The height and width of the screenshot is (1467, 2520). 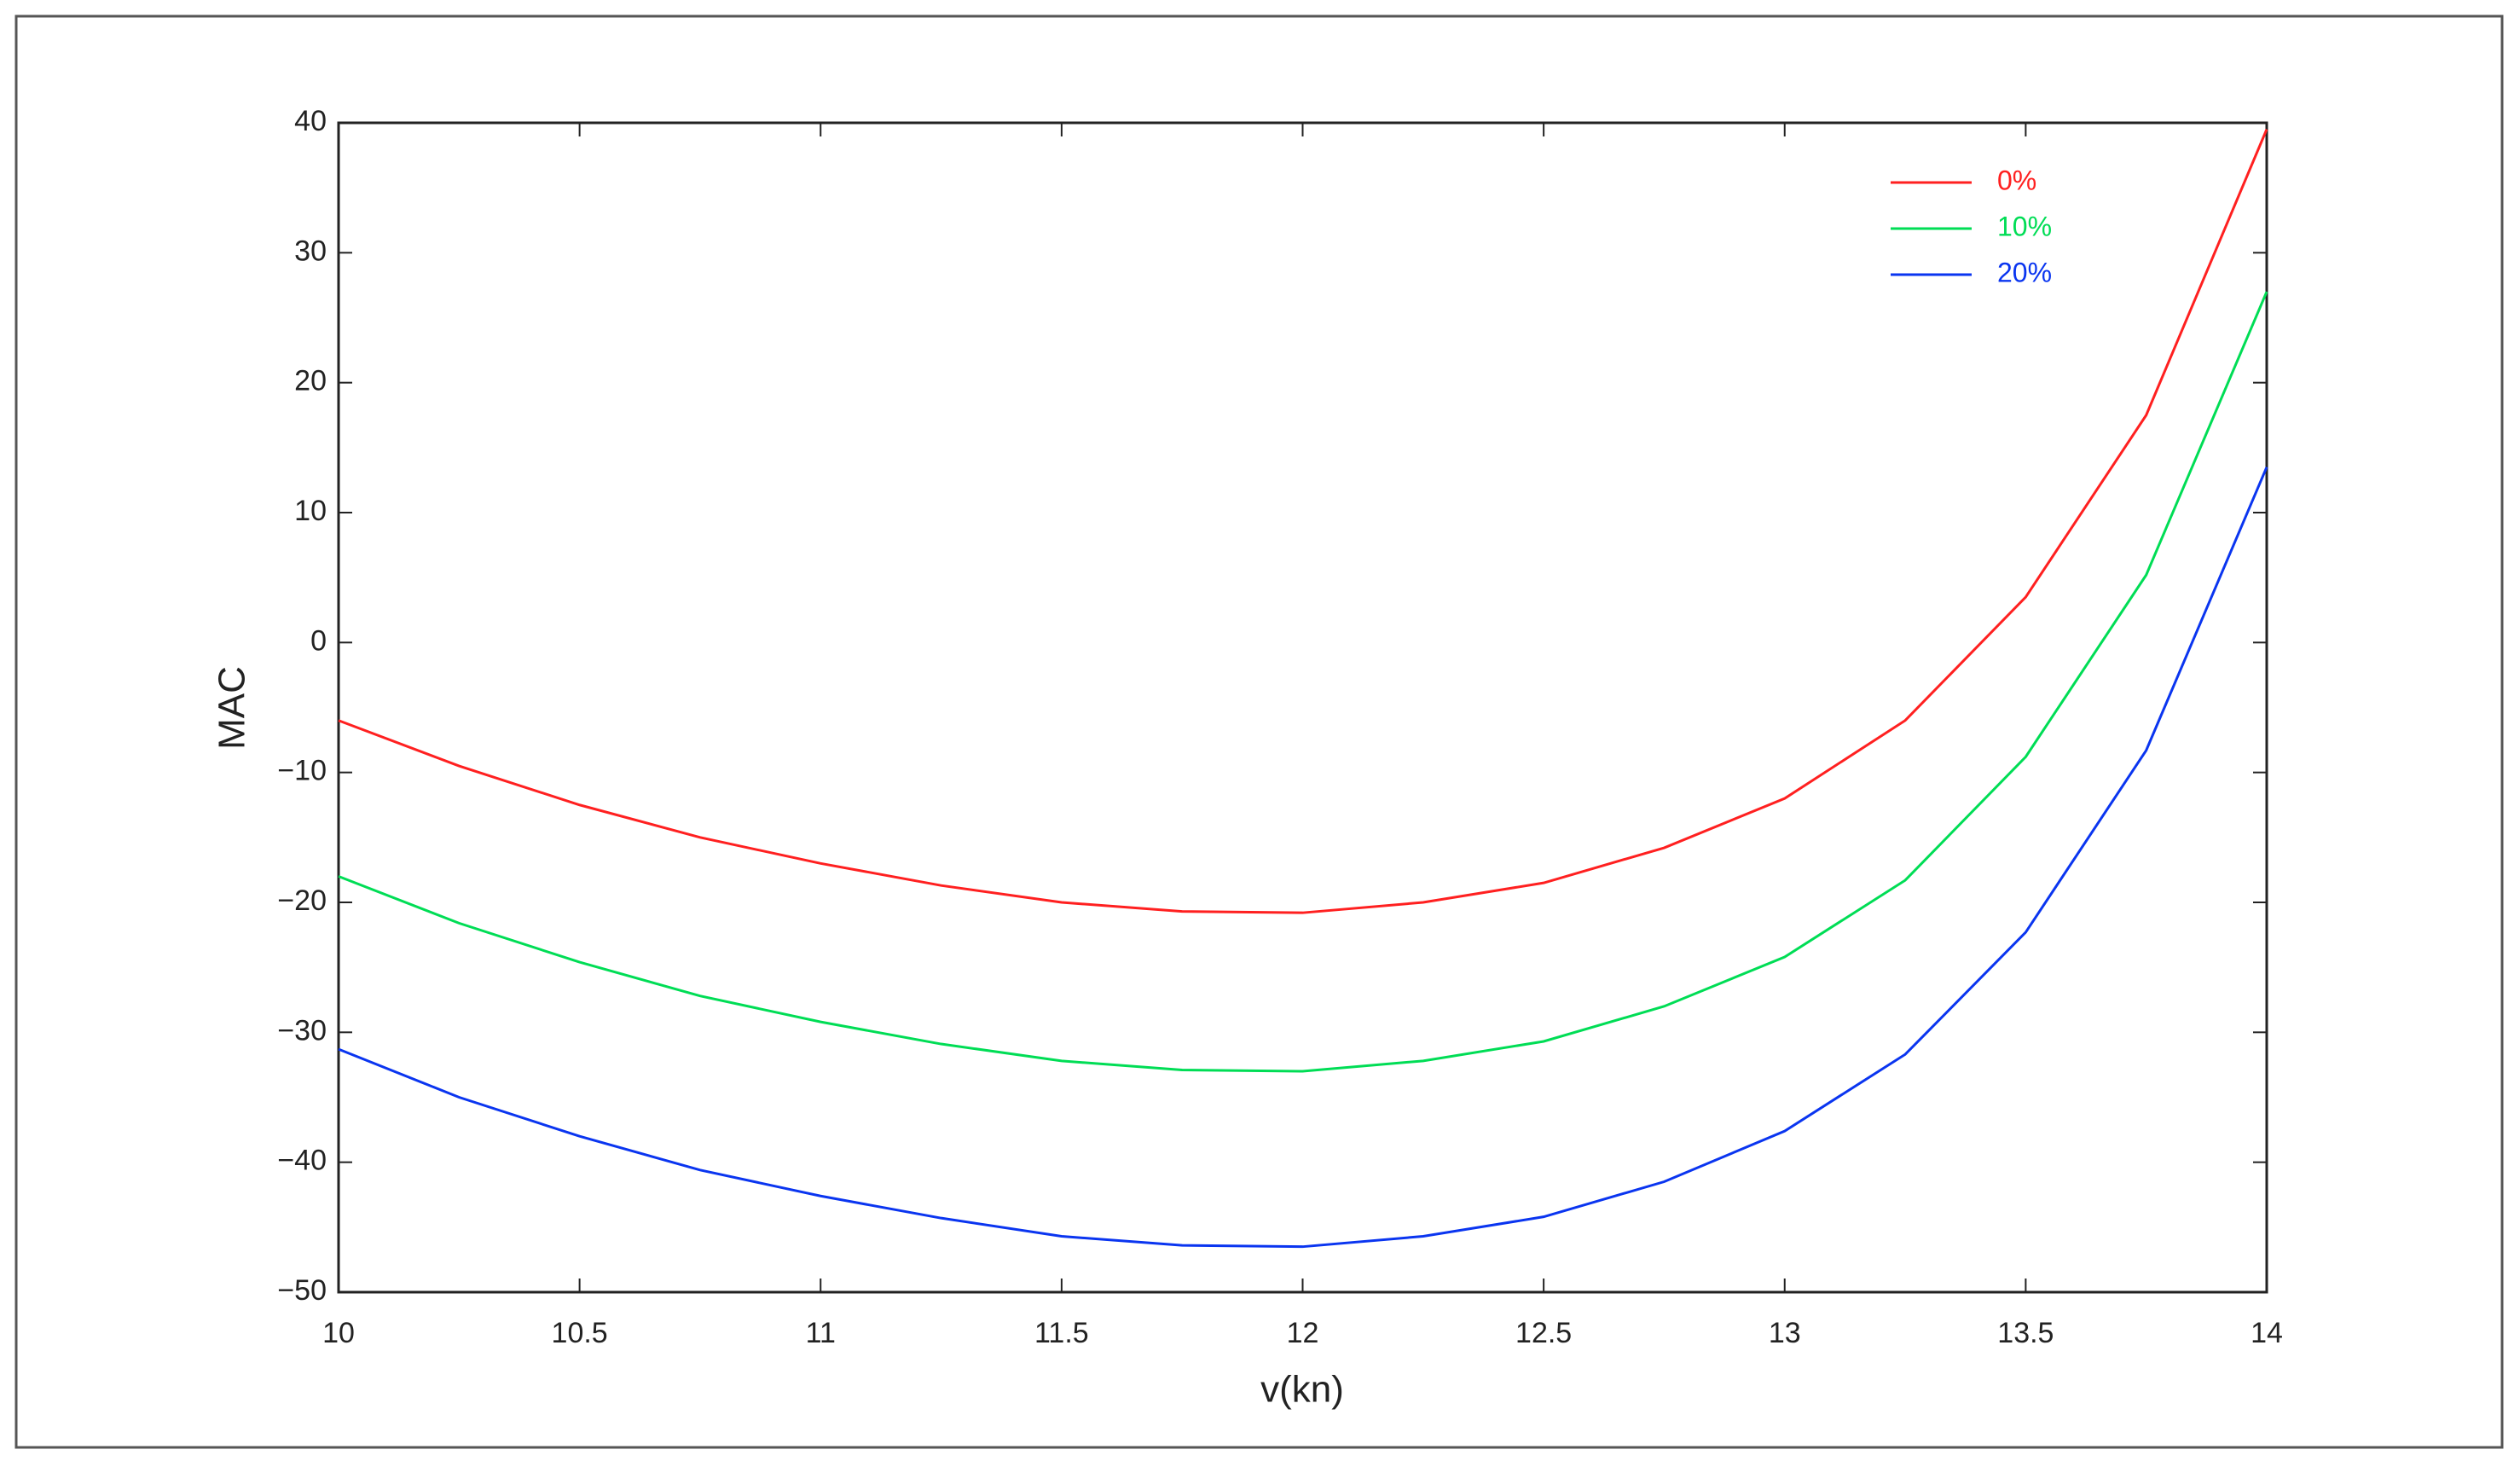 What do you see at coordinates (310, 121) in the screenshot?
I see `y-tick-label: 40` at bounding box center [310, 121].